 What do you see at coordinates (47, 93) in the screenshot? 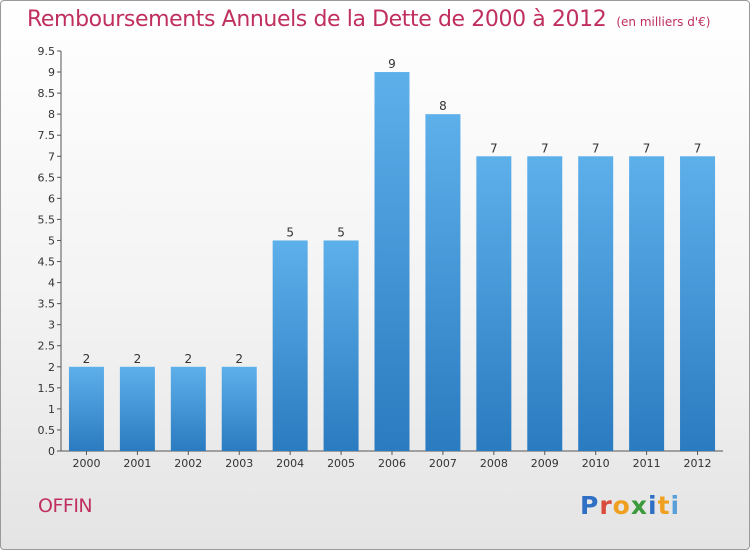
I see `y-tick-label: 8.5` at bounding box center [47, 93].